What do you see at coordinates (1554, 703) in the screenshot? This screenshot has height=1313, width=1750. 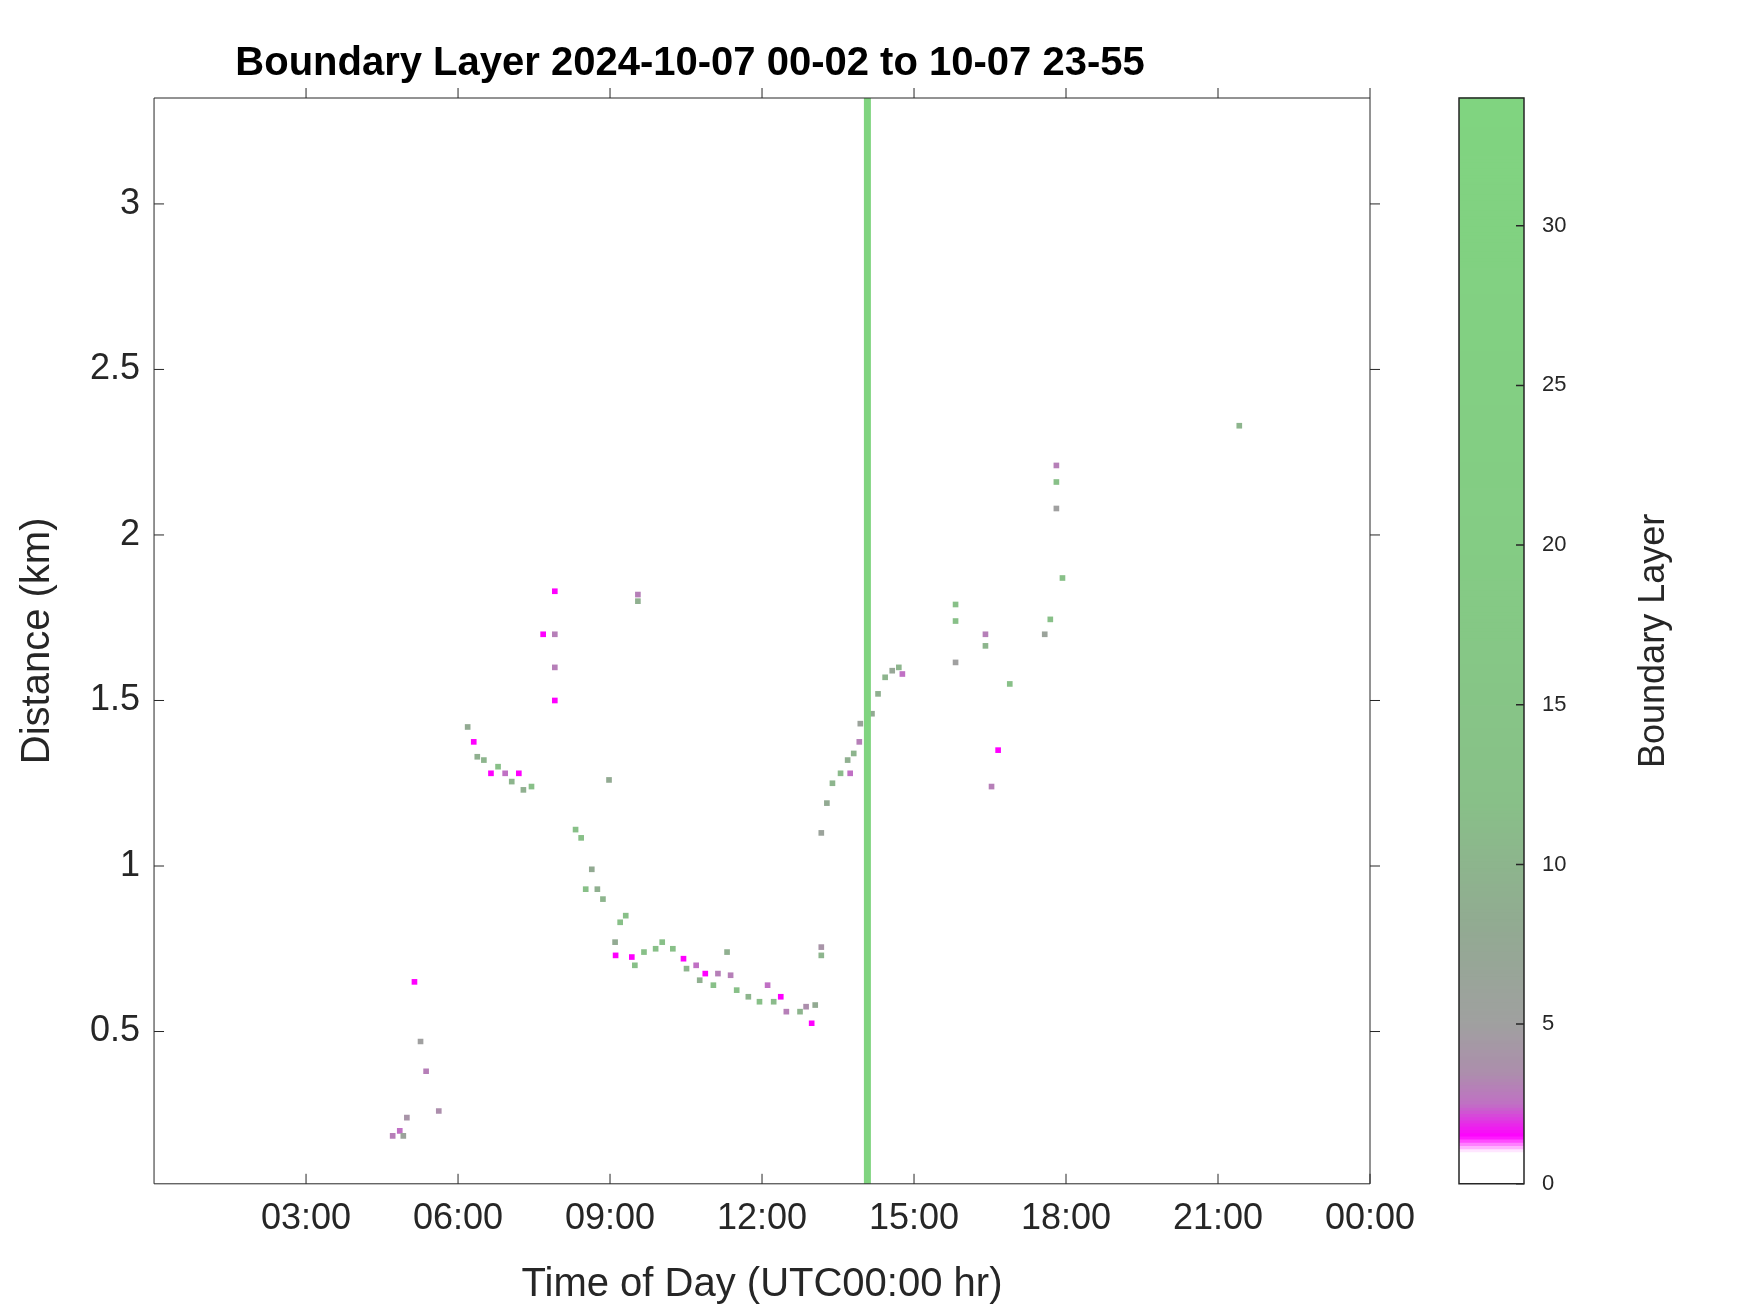 I see `color-bar-label: 15` at bounding box center [1554, 703].